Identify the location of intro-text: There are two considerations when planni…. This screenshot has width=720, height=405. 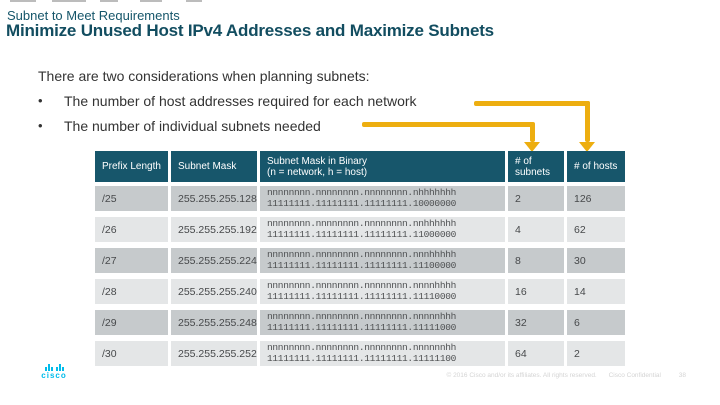
(204, 76).